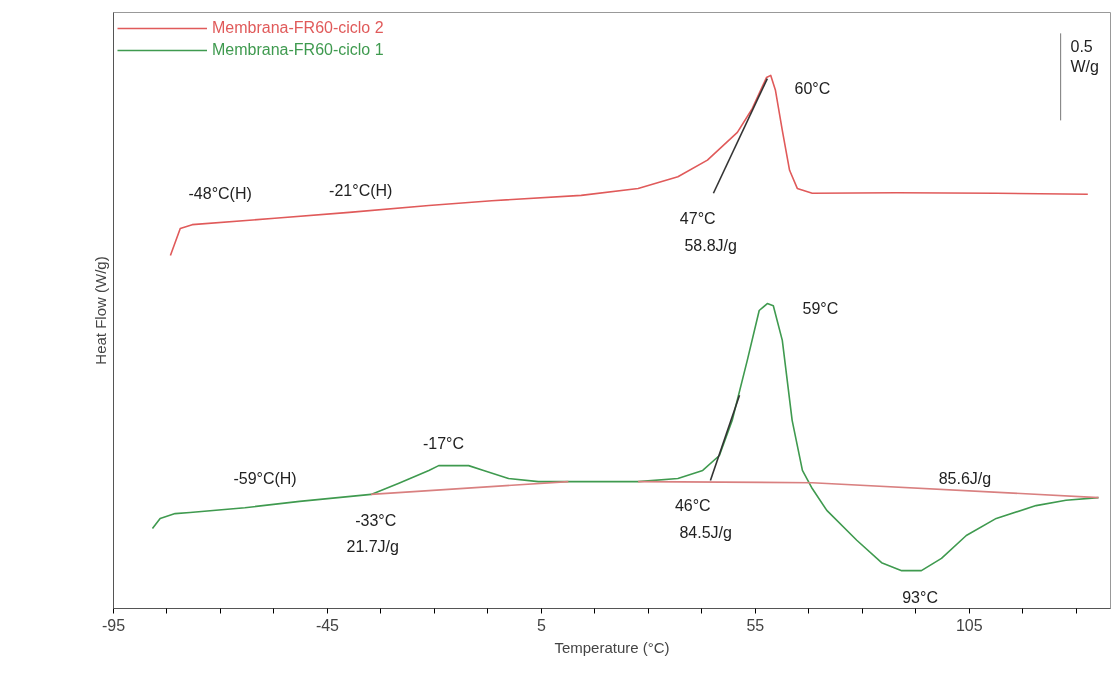 The width and height of the screenshot is (1113, 681). I want to click on annotation: 60°C, so click(812, 89).